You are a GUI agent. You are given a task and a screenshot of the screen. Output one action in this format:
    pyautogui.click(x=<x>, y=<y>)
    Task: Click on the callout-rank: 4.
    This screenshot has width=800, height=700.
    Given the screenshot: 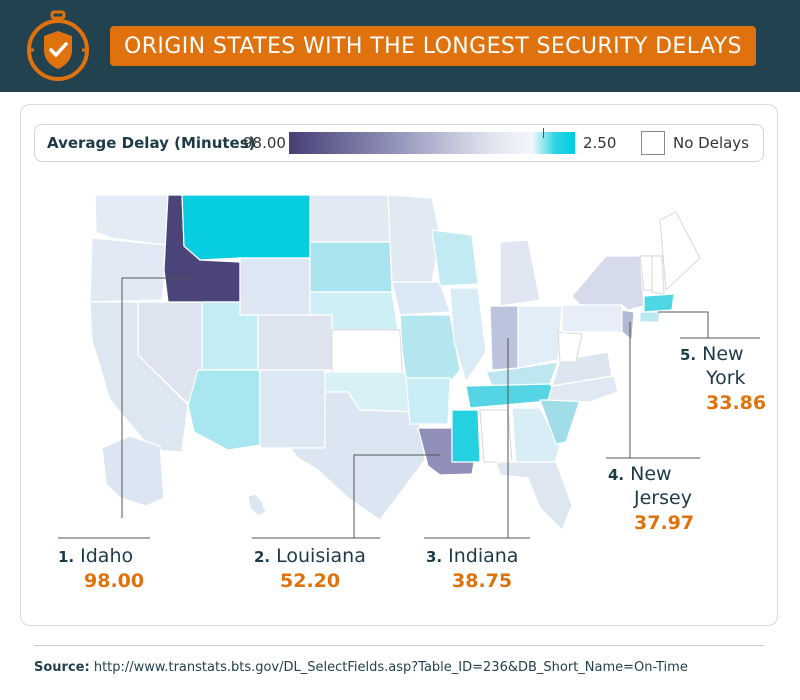 What is the action you would take?
    pyautogui.click(x=616, y=475)
    